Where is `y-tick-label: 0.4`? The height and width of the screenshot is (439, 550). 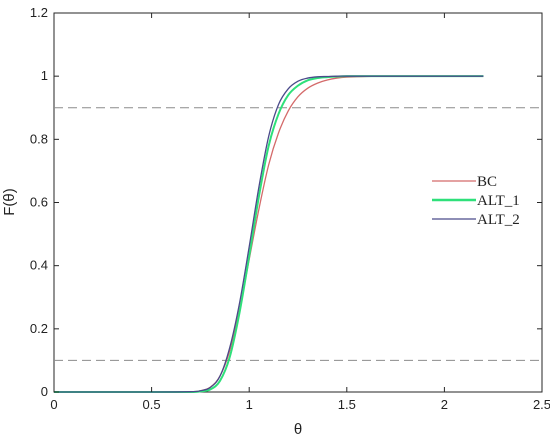 y-tick-label: 0.4 is located at coordinates (39, 265).